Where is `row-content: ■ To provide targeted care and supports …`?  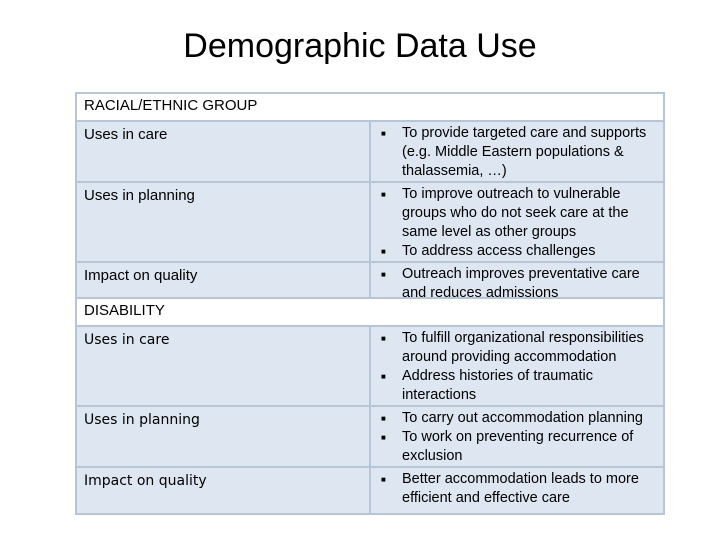
row-content: ■ To provide targeted care and supports … is located at coordinates (517, 151).